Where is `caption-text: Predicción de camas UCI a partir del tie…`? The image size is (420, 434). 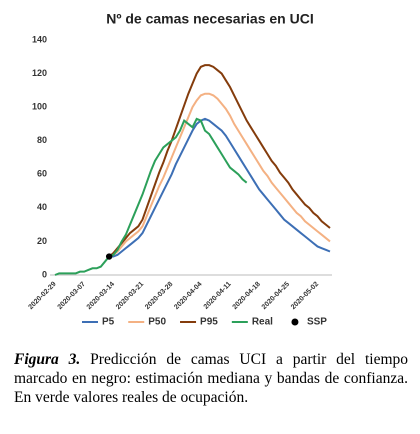 caption-text: Predicción de camas UCI a partir del tie… is located at coordinates (211, 378).